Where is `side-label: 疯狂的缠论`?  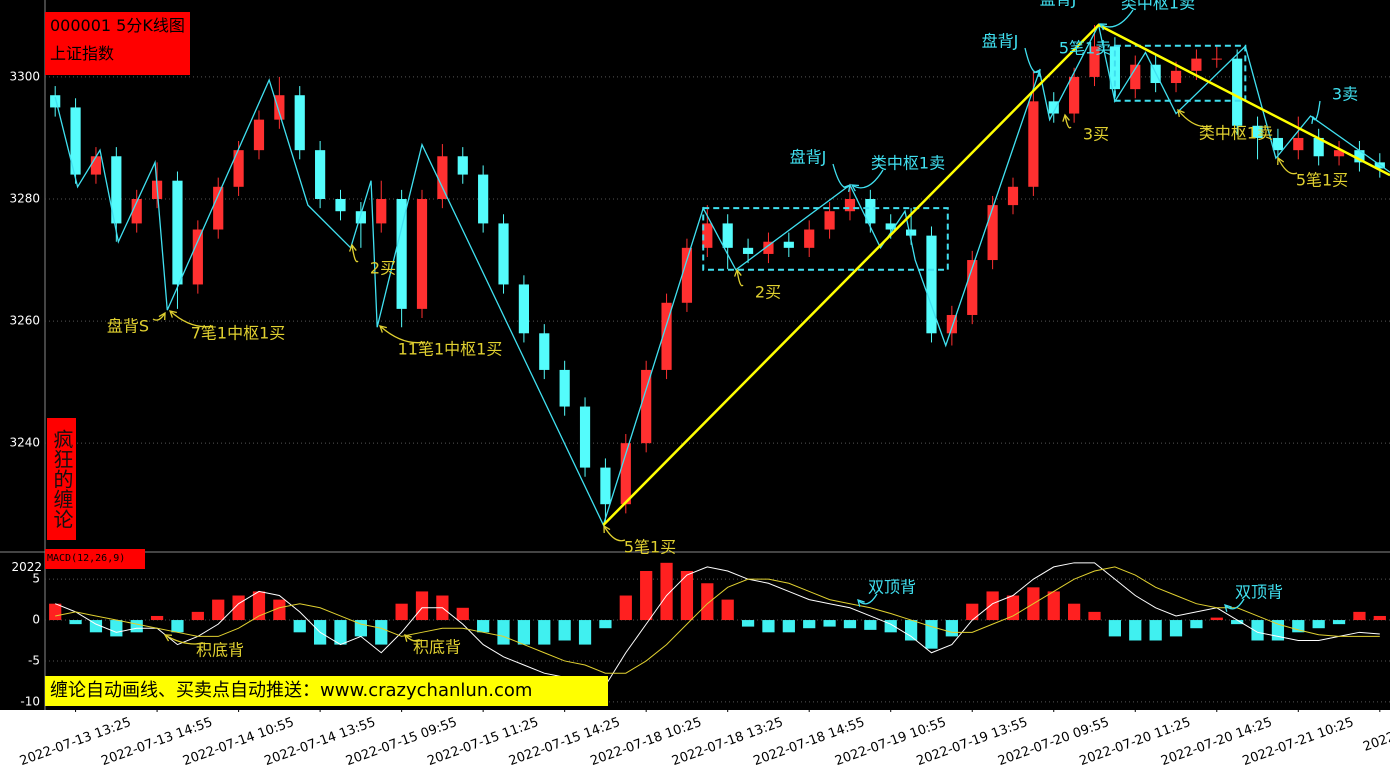 side-label: 疯狂的缠论 is located at coordinates (61, 479).